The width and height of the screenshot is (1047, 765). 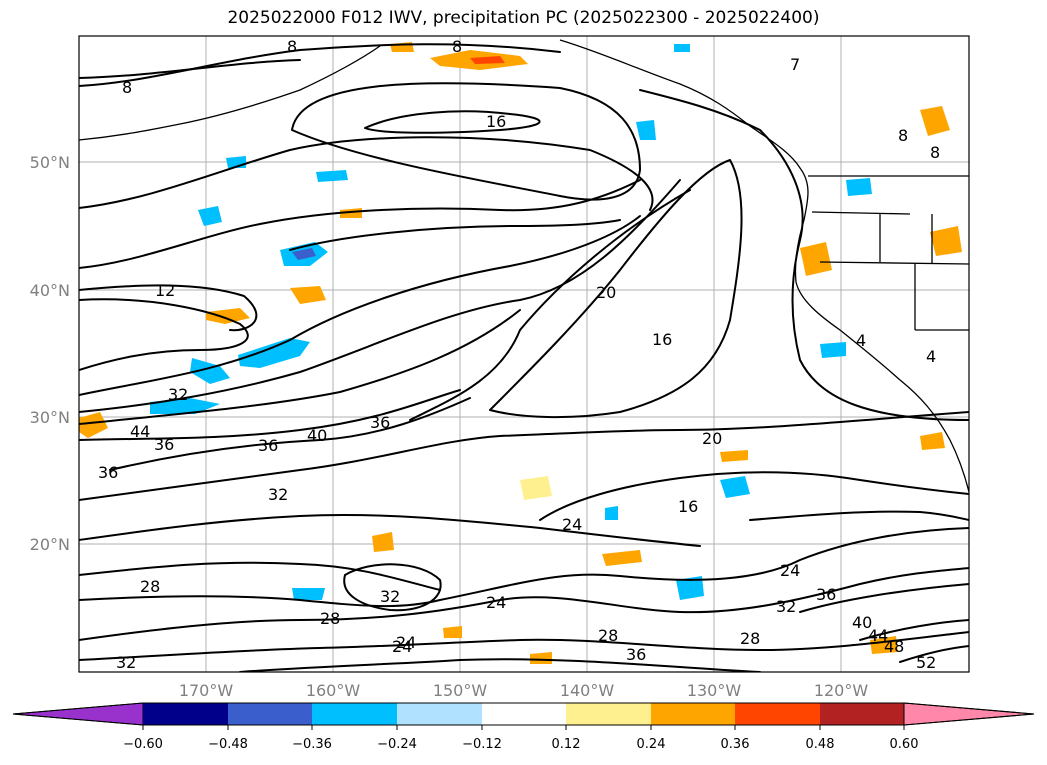 I want to click on lon-tick-label: 170°W, so click(x=206, y=690).